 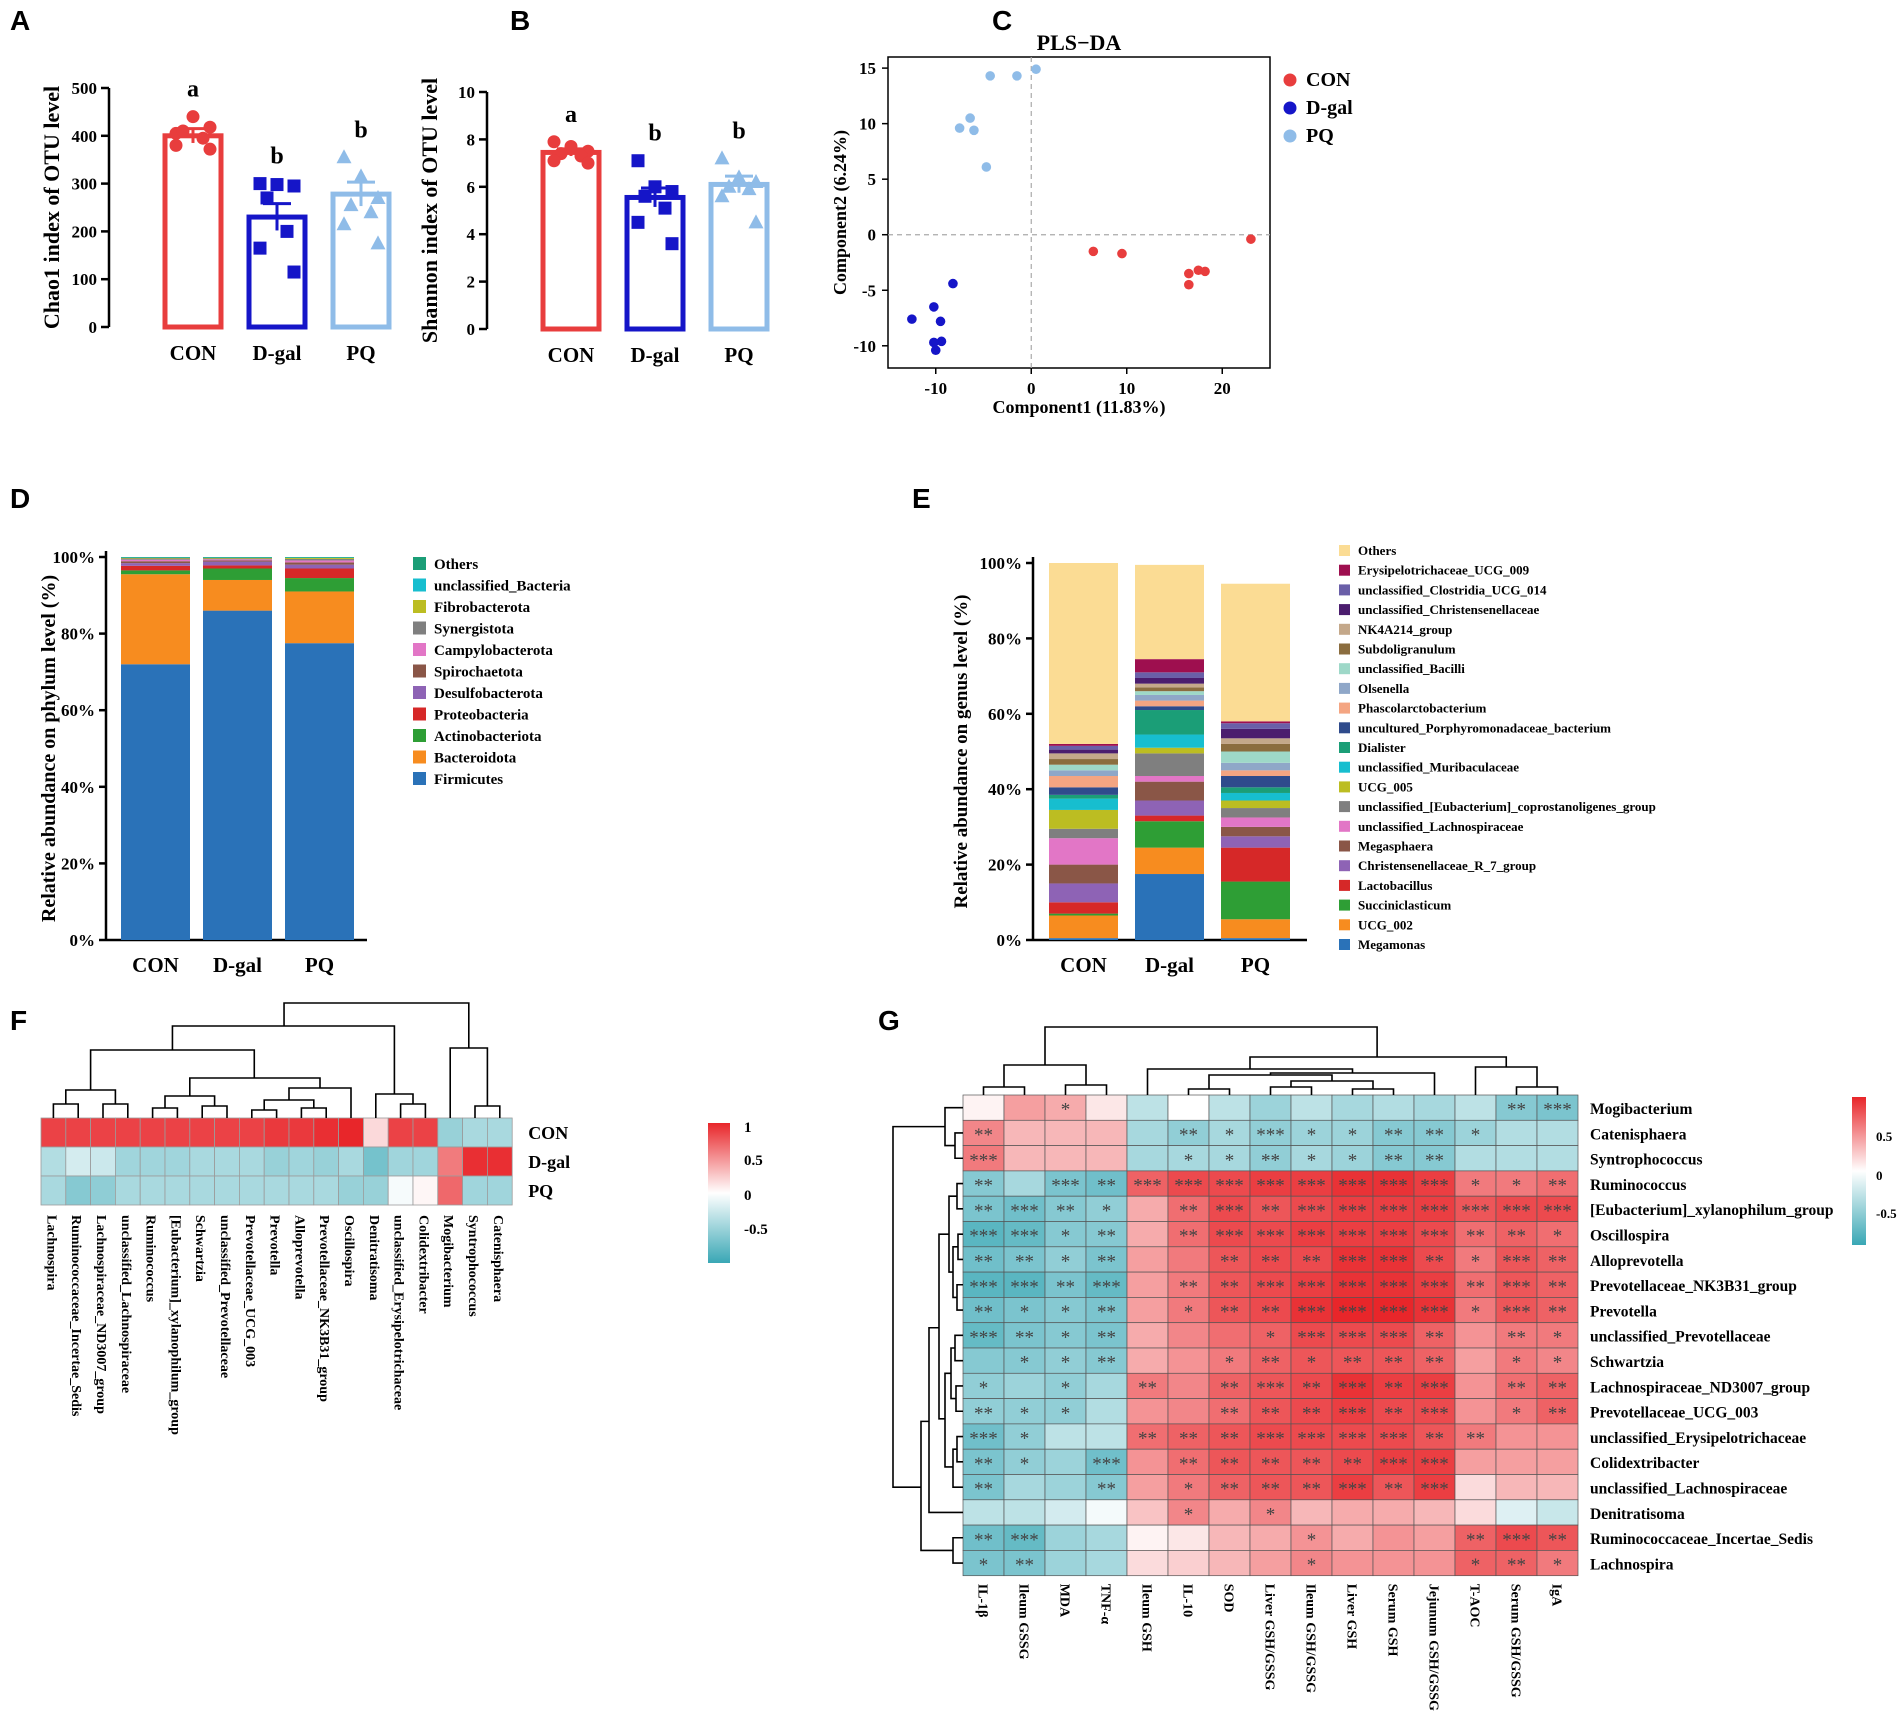 I want to click on row-label-ruminococcaceae-incertae-sedis: Ruminococcaceae_Incertae_Sedis, so click(x=1701, y=1539).